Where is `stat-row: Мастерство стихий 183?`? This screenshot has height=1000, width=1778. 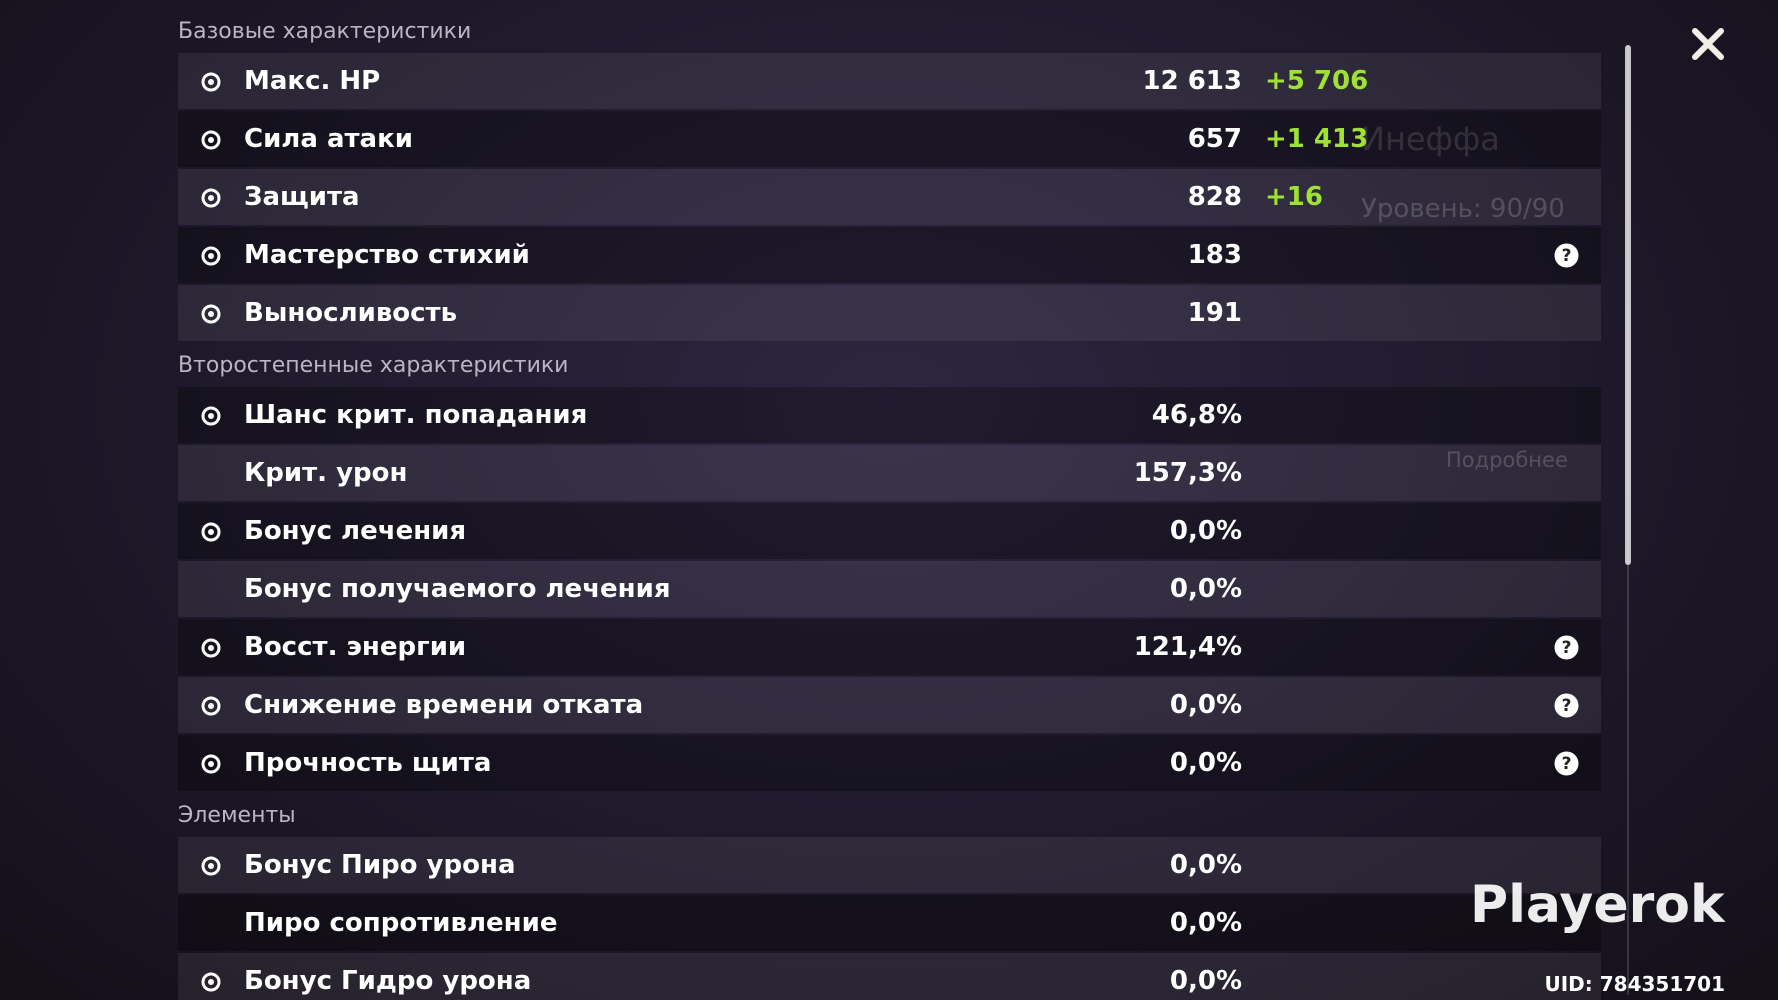 stat-row: Мастерство стихий 183? is located at coordinates (889, 255).